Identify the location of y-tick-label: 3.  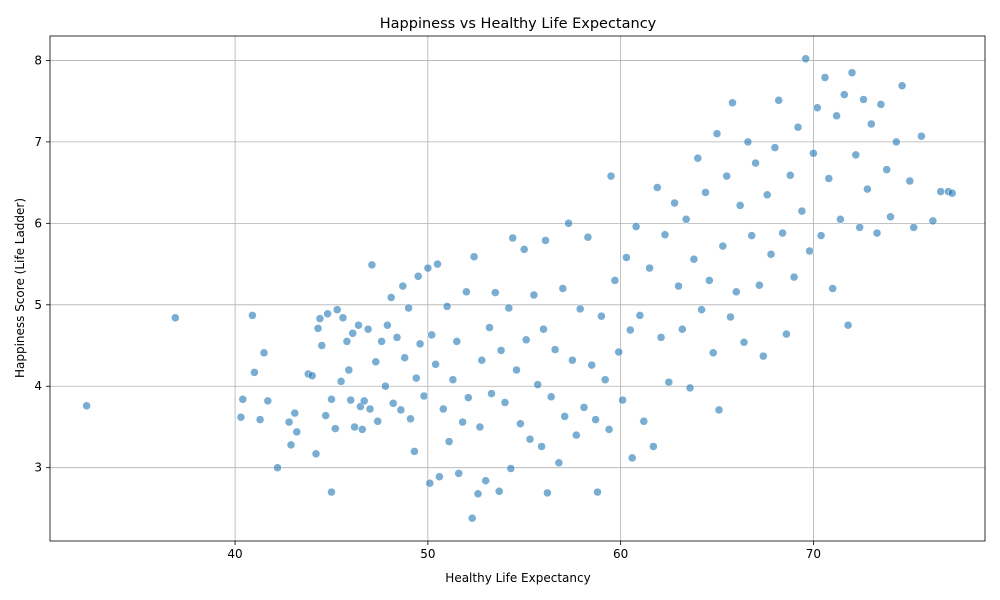
(38, 468).